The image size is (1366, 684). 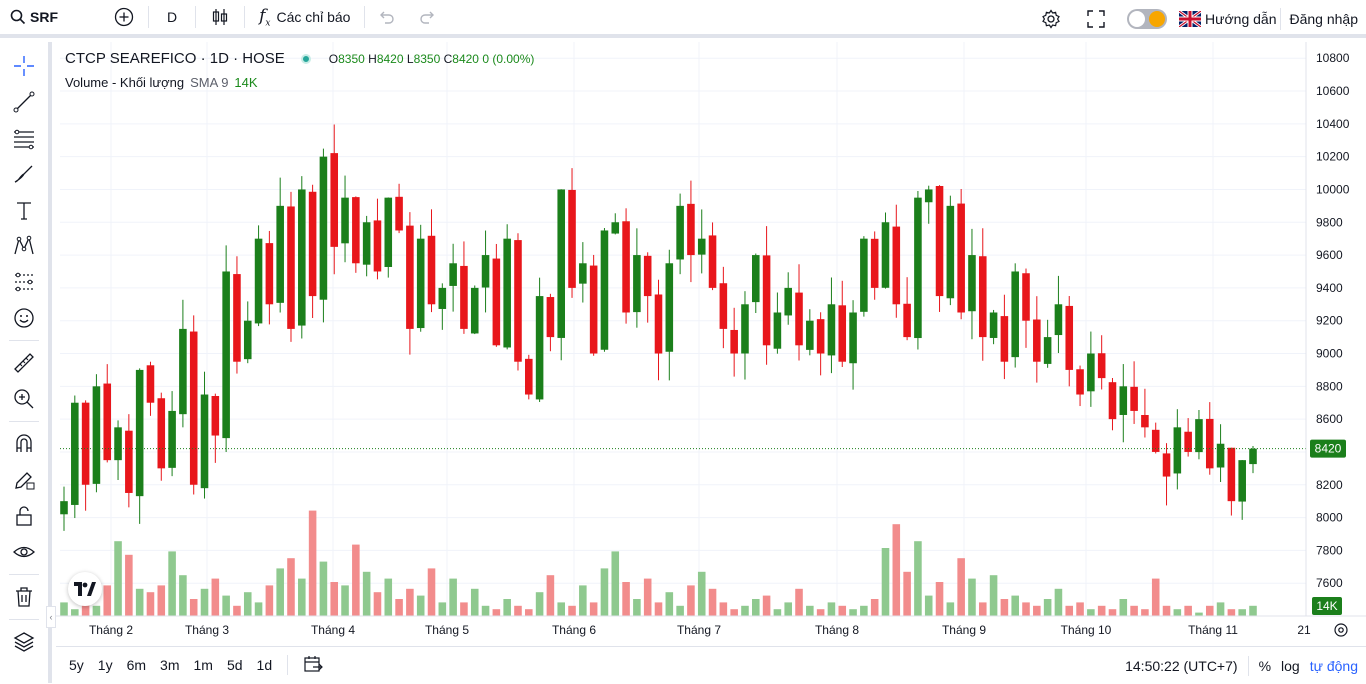 What do you see at coordinates (1326, 606) in the screenshot?
I see `volume-badge-label: 14K` at bounding box center [1326, 606].